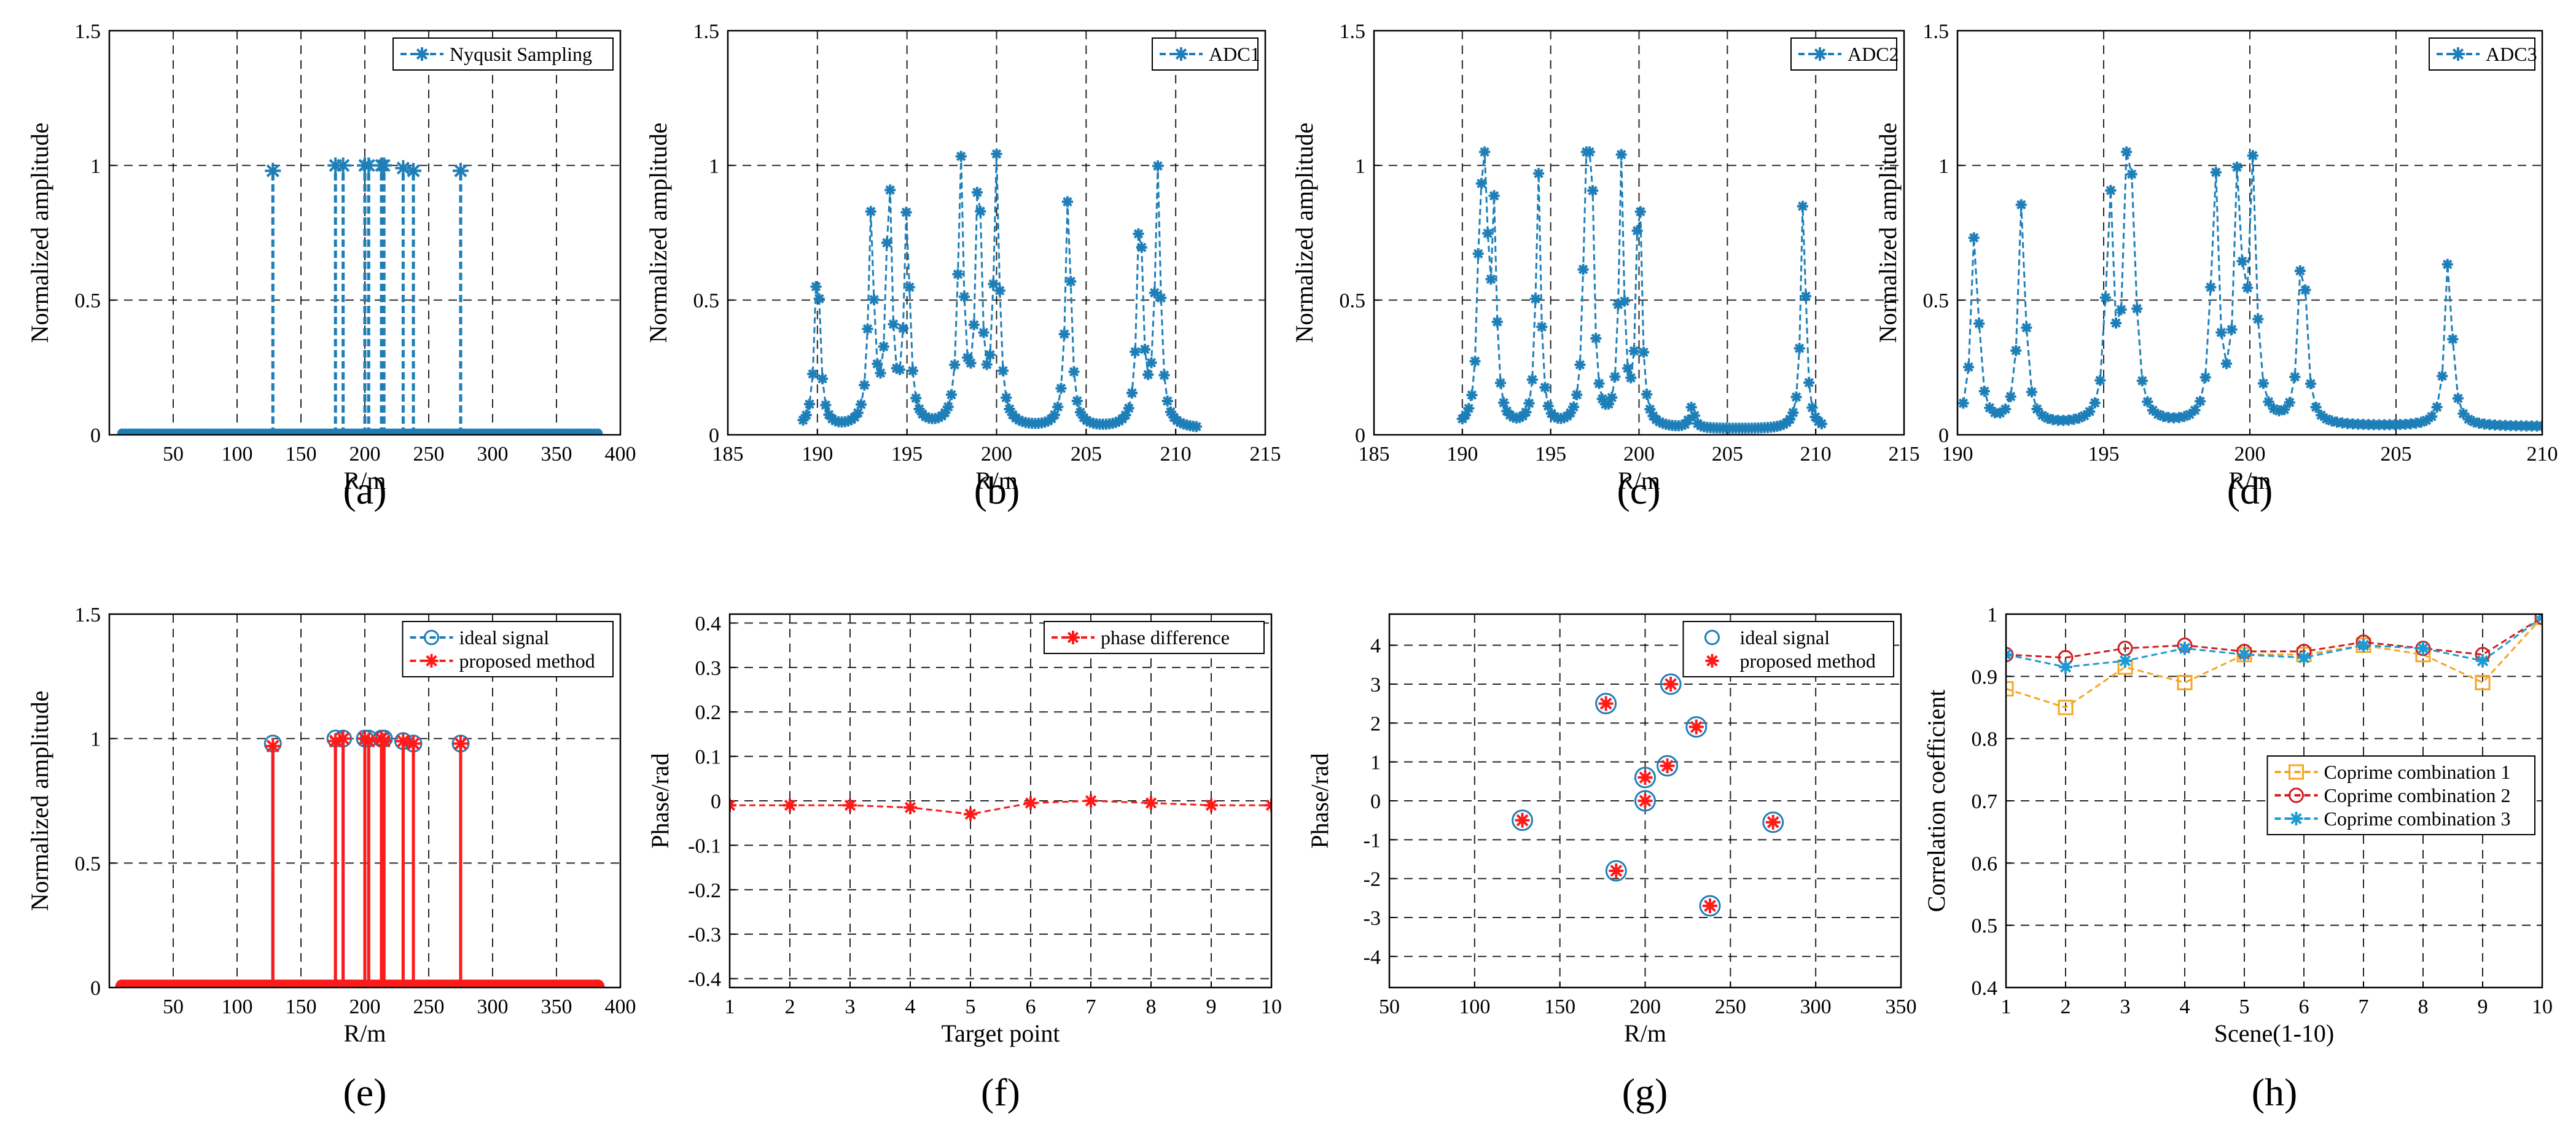 The height and width of the screenshot is (1130, 2576). What do you see at coordinates (1211, 1007) in the screenshot?
I see `x-tick-label: 9` at bounding box center [1211, 1007].